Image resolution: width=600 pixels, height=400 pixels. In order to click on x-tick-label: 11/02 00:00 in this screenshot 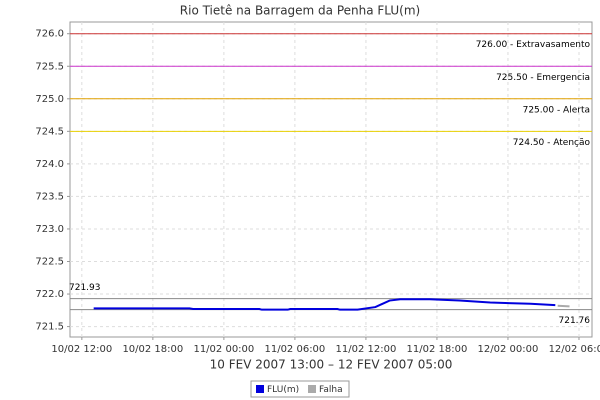, I will do `click(223, 349)`.